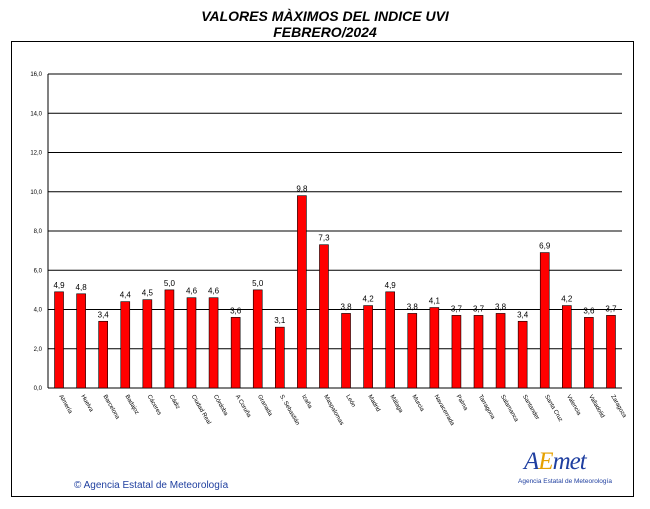 The image size is (650, 509). Describe the element at coordinates (545, 246) in the screenshot. I see `data-label: 6,9` at that location.